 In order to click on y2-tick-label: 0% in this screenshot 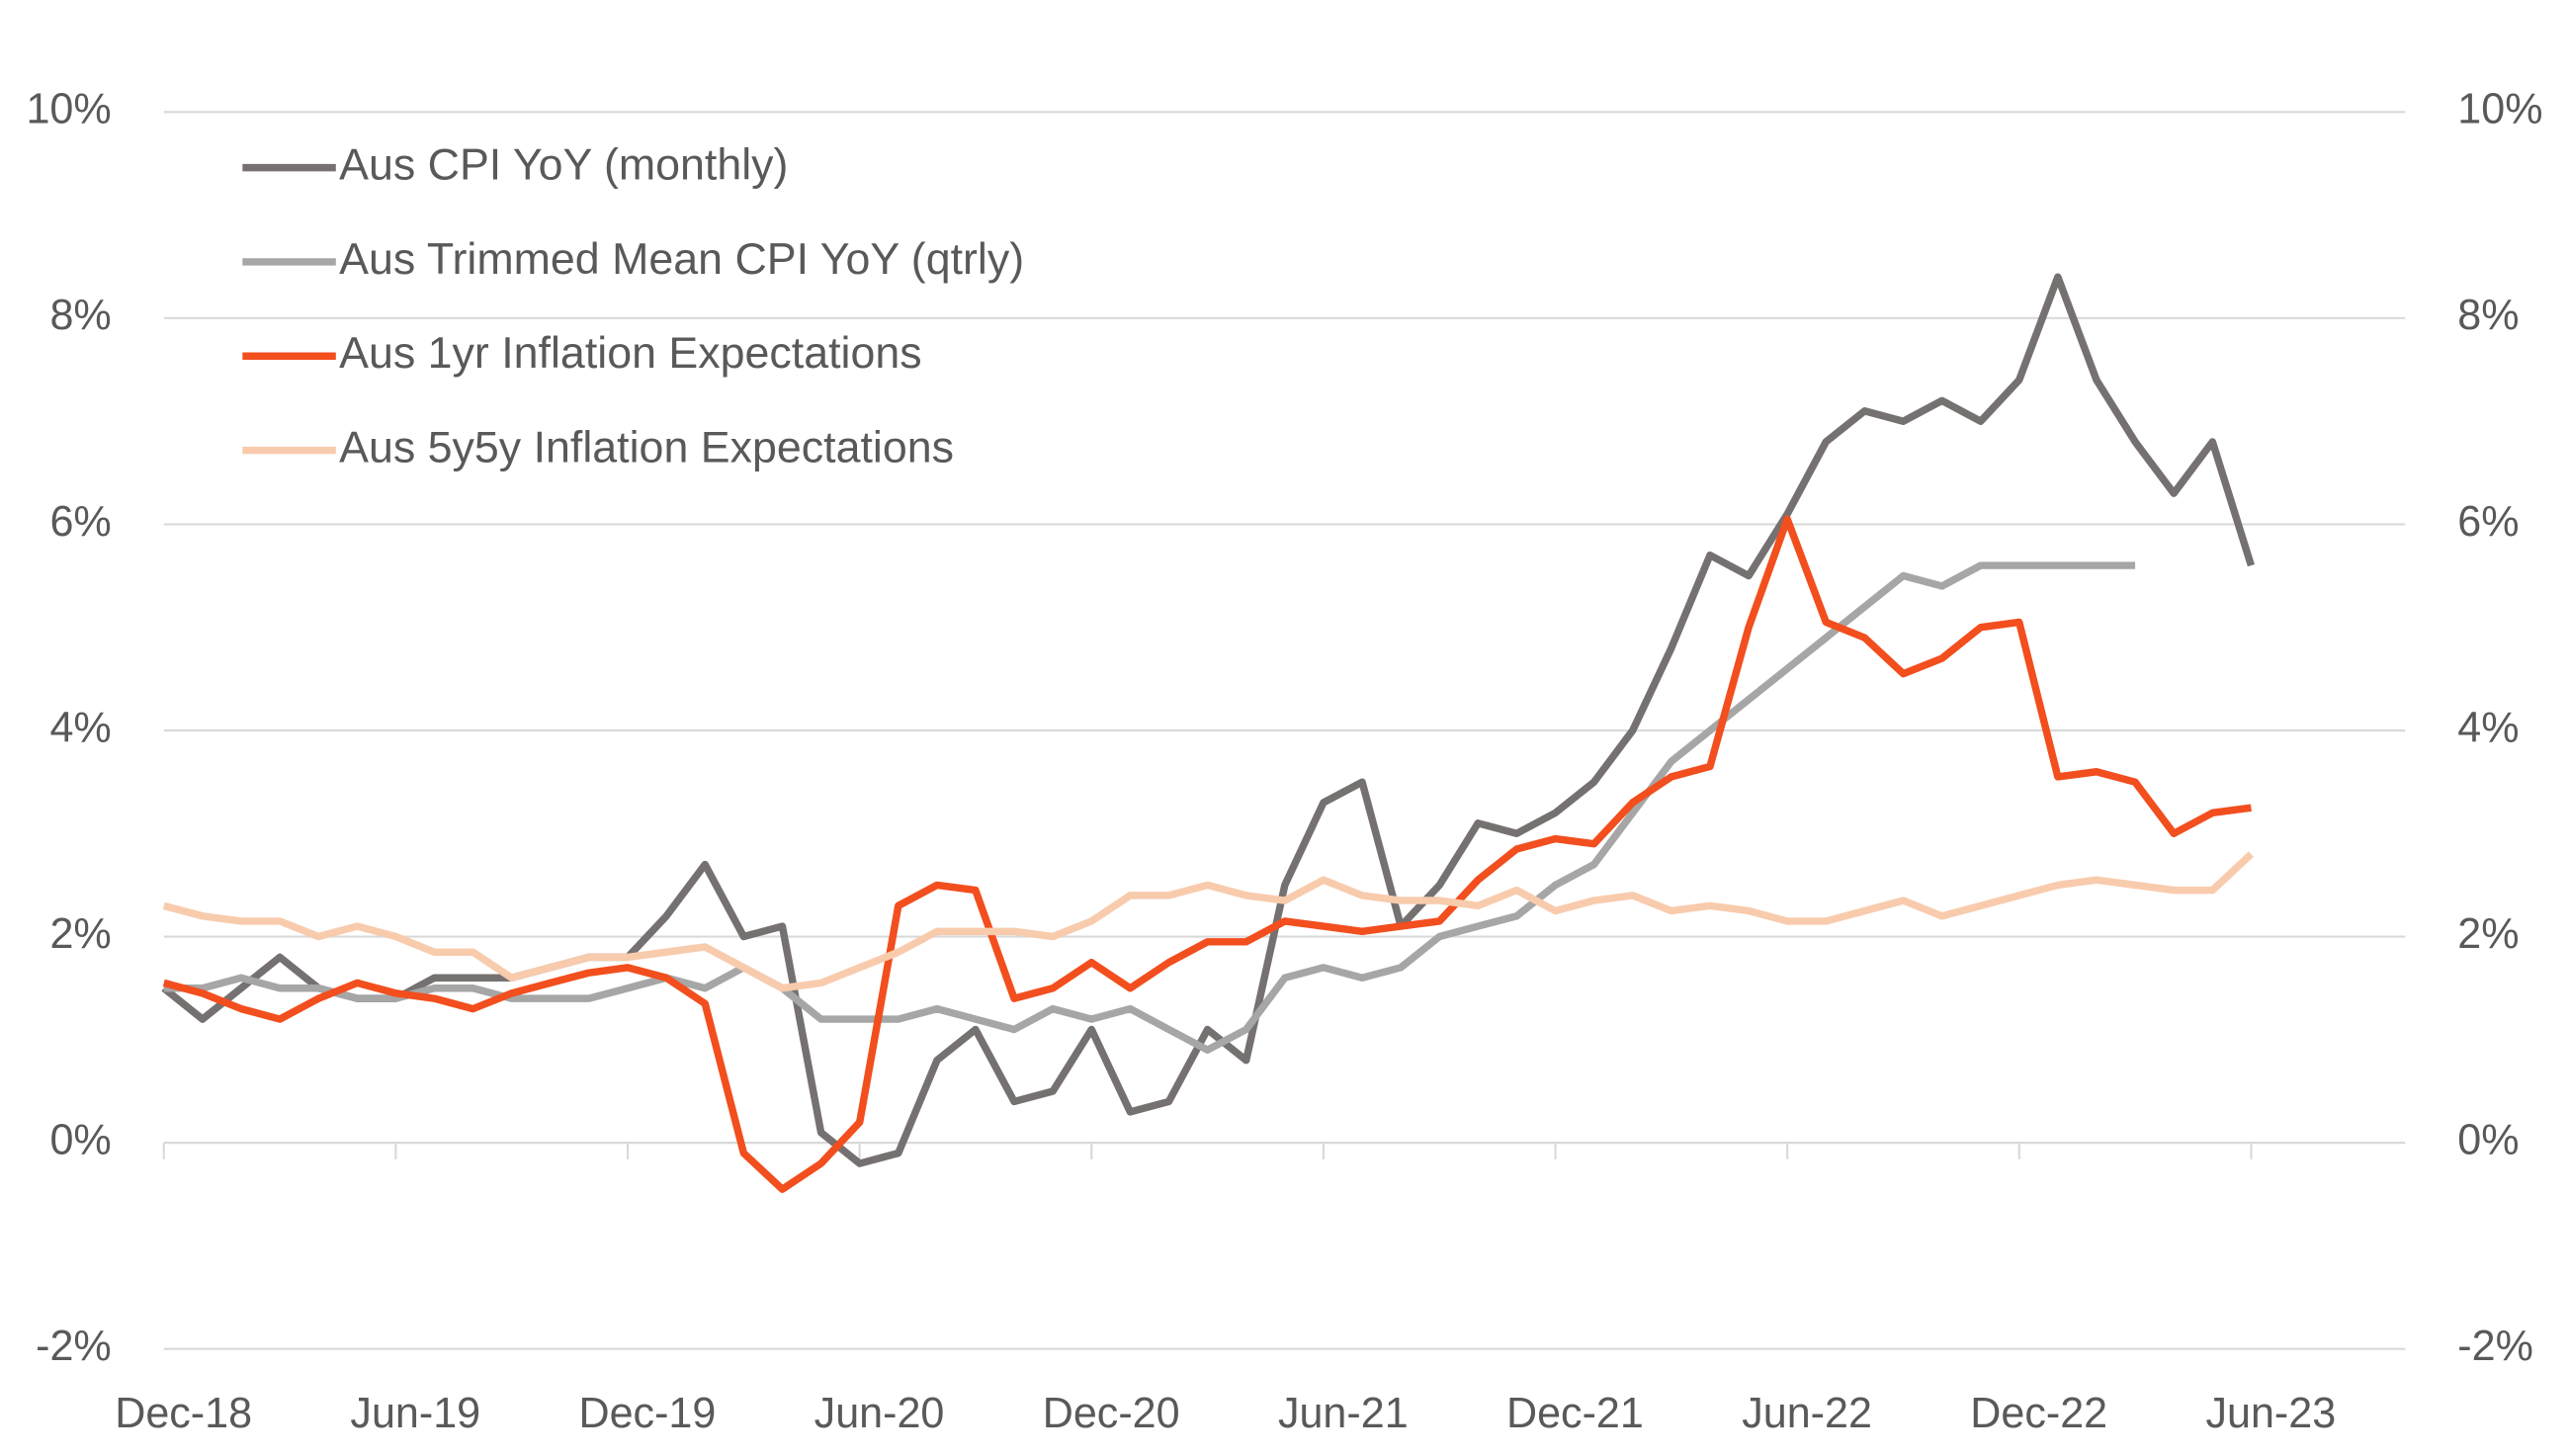, I will do `click(2488, 1140)`.